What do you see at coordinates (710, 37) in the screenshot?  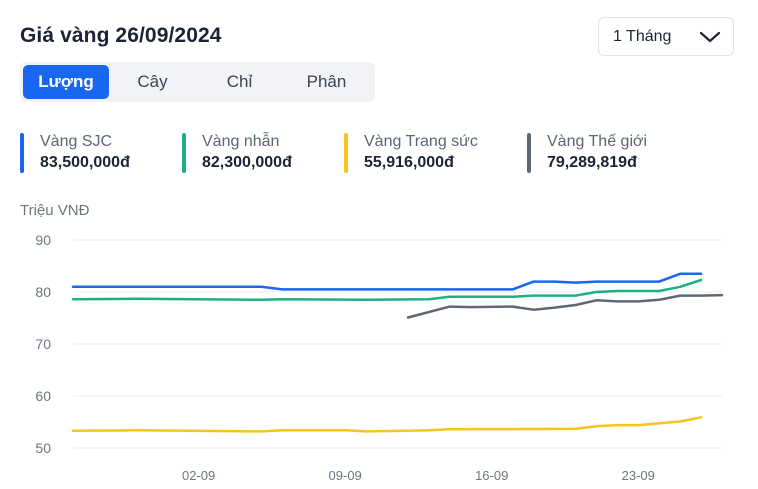 I see `chevron-down-icon` at bounding box center [710, 37].